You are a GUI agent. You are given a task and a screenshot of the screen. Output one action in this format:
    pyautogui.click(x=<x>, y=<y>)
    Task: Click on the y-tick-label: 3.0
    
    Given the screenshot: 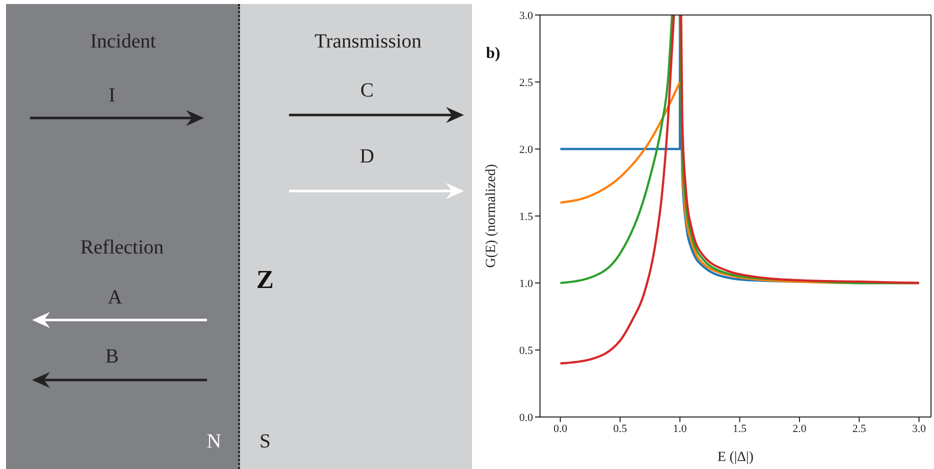 What is the action you would take?
    pyautogui.click(x=526, y=16)
    